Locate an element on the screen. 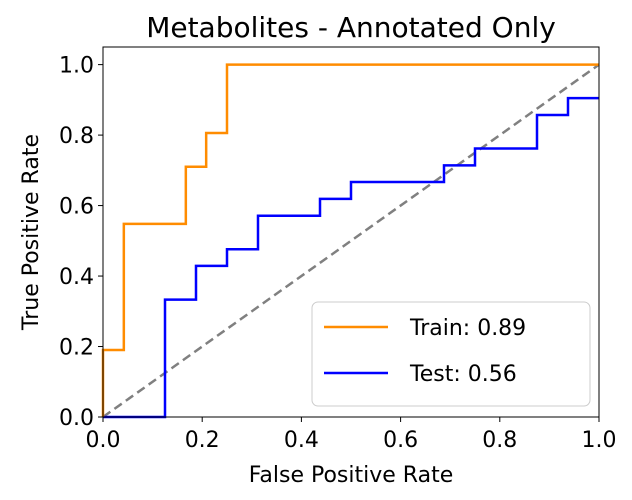 This screenshot has height=500, width=632. y-tick-label: 0.0 is located at coordinates (76, 418).